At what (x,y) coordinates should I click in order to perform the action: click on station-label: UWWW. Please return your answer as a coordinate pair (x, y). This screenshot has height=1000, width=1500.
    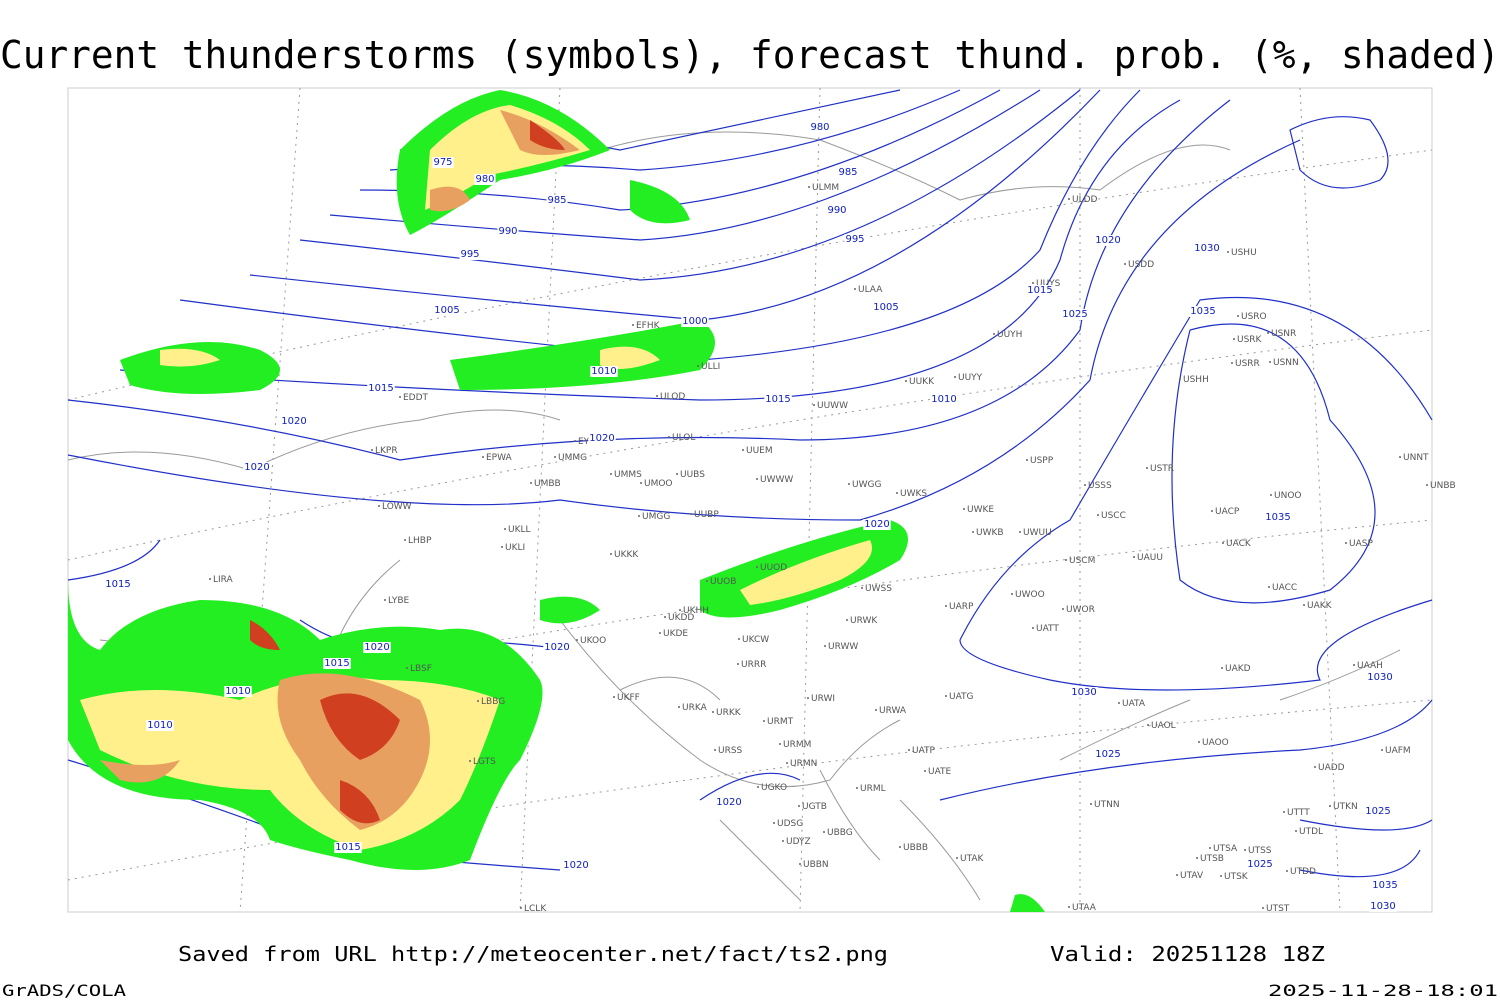
    Looking at the image, I should click on (776, 480).